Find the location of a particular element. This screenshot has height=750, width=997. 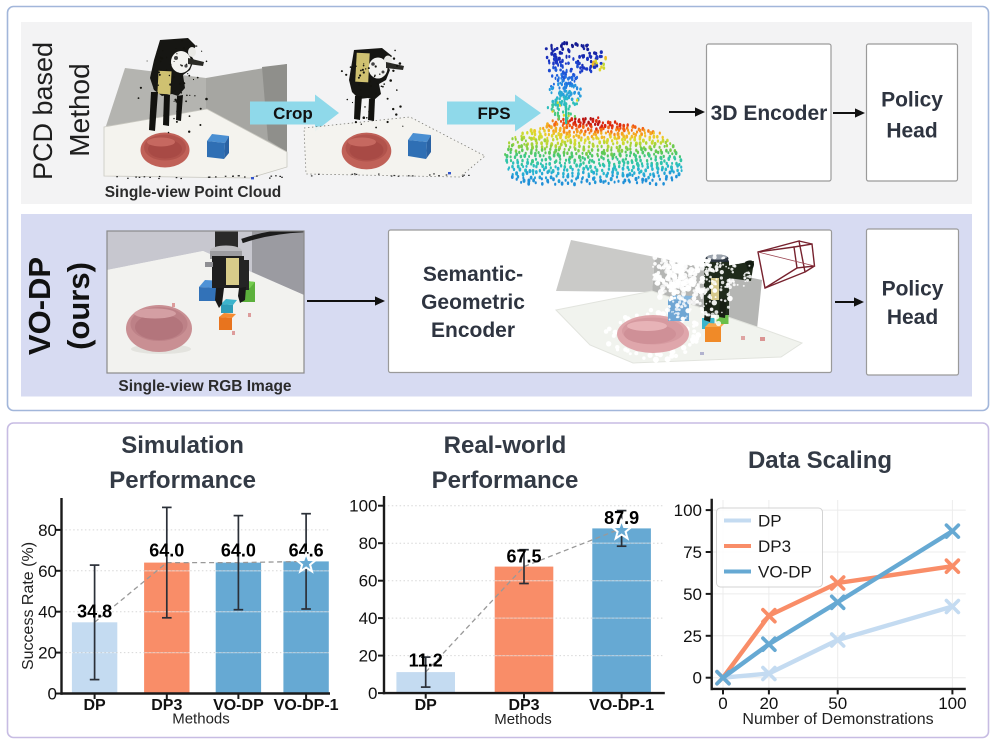

svg-text: Method is located at coordinates (79, 109).